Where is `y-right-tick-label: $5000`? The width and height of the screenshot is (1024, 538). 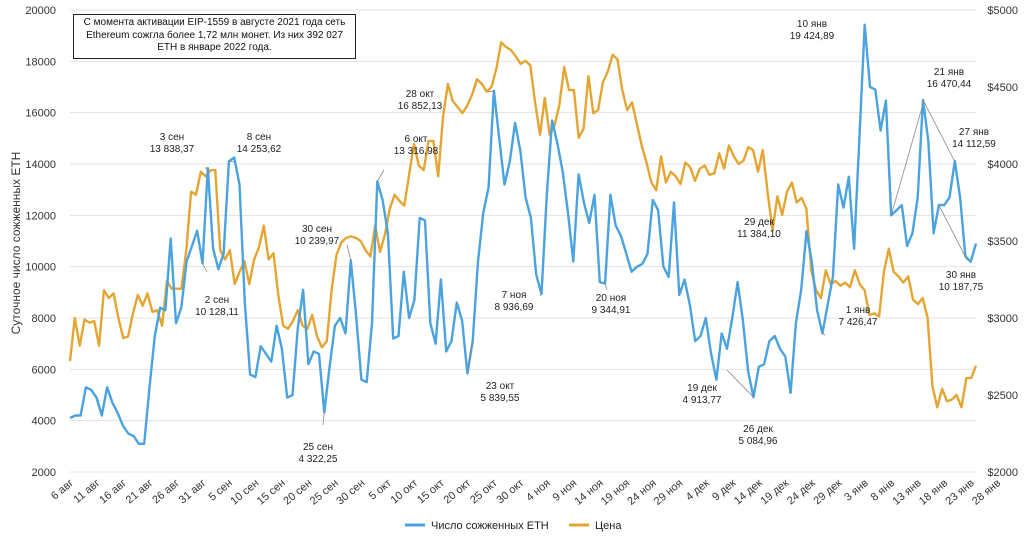 y-right-tick-label: $5000 is located at coordinates (1002, 11).